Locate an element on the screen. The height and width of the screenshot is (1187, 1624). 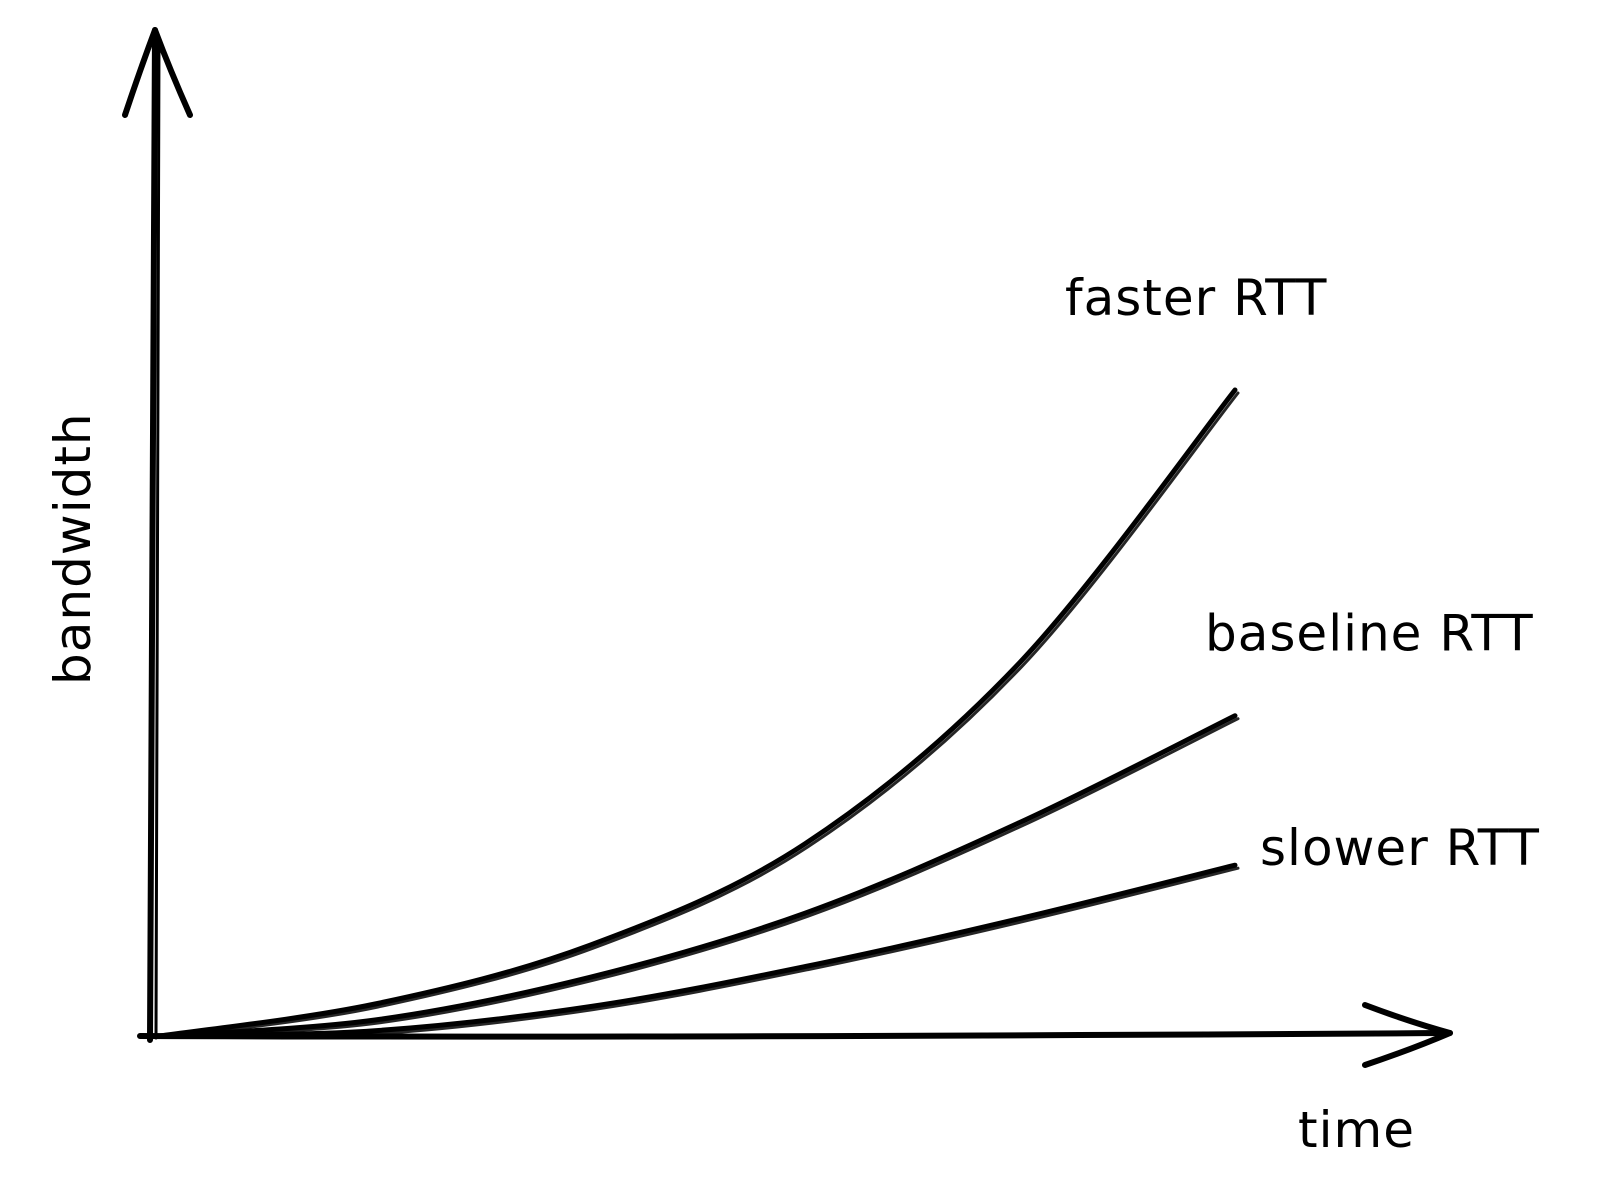
series-label-faster-rtt: faster RTT is located at coordinates (1196, 298).